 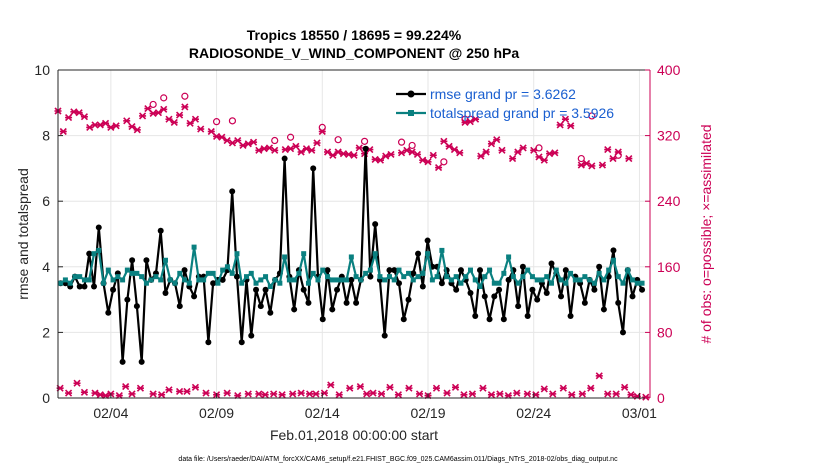 What do you see at coordinates (669, 136) in the screenshot?
I see `y-right-tick-label-4: 320` at bounding box center [669, 136].